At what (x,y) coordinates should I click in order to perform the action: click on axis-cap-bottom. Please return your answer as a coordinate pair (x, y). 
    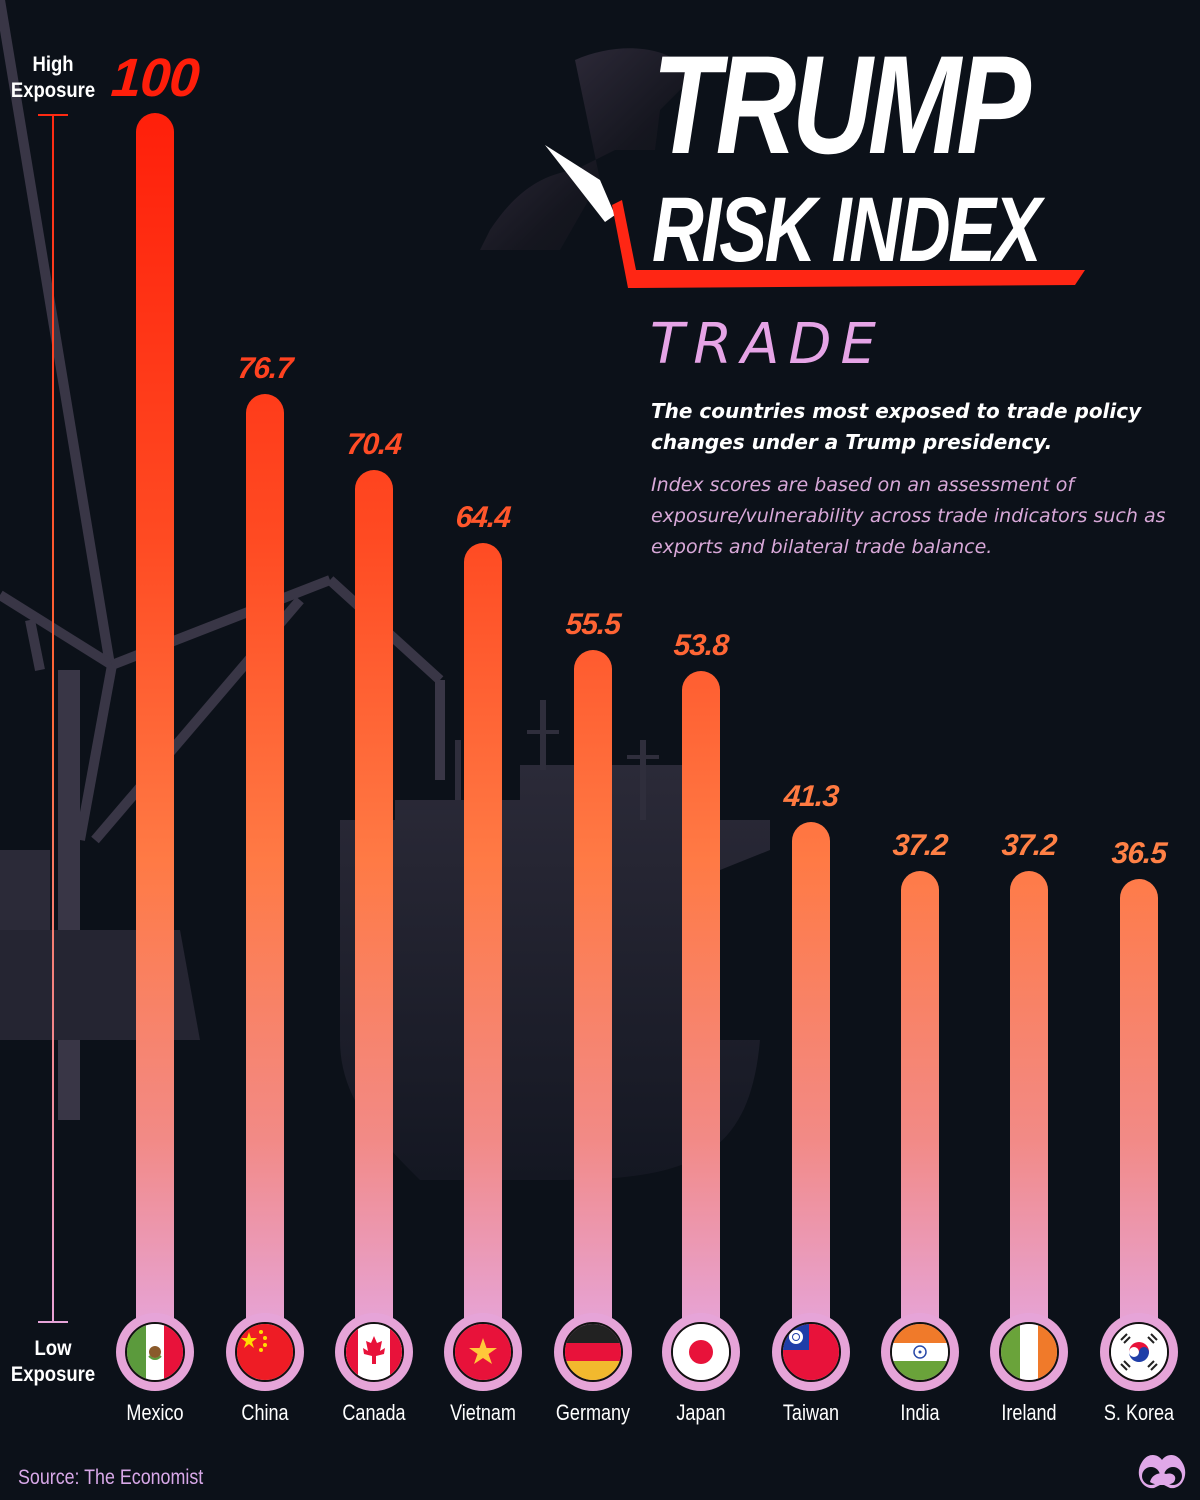
    Looking at the image, I should click on (53, 1322).